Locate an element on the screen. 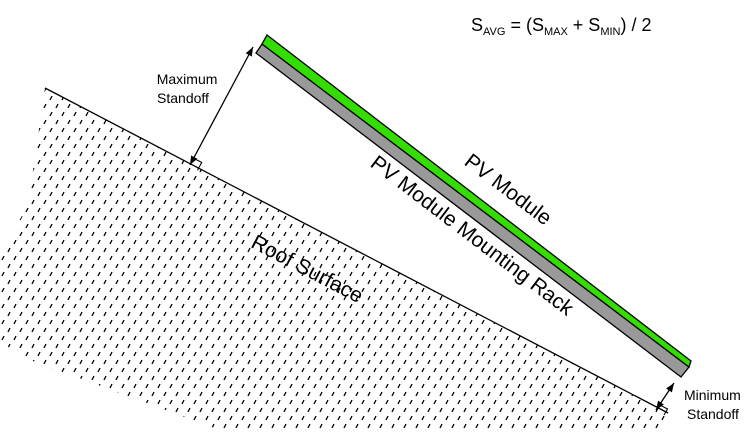 The image size is (750, 434). formula-t3: + S is located at coordinates (584, 25).